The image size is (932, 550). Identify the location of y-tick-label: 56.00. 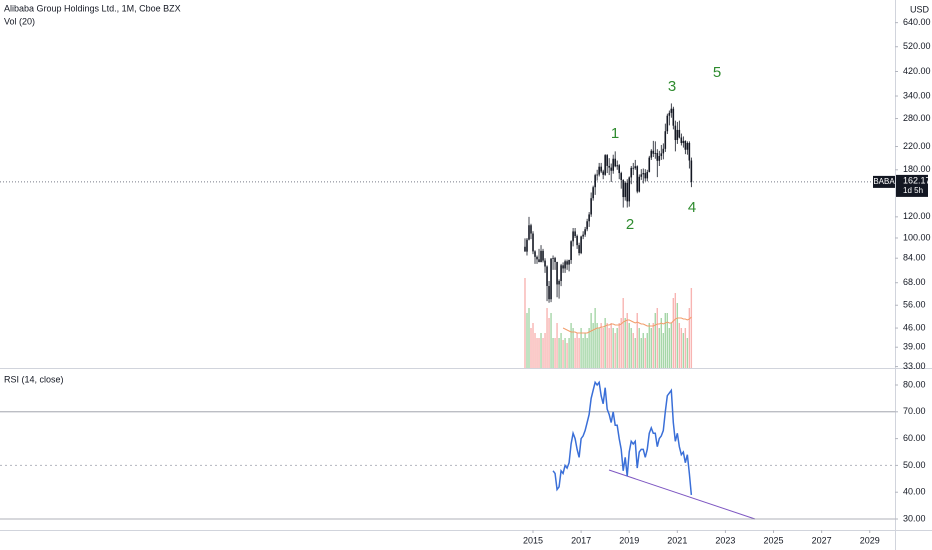
(914, 305).